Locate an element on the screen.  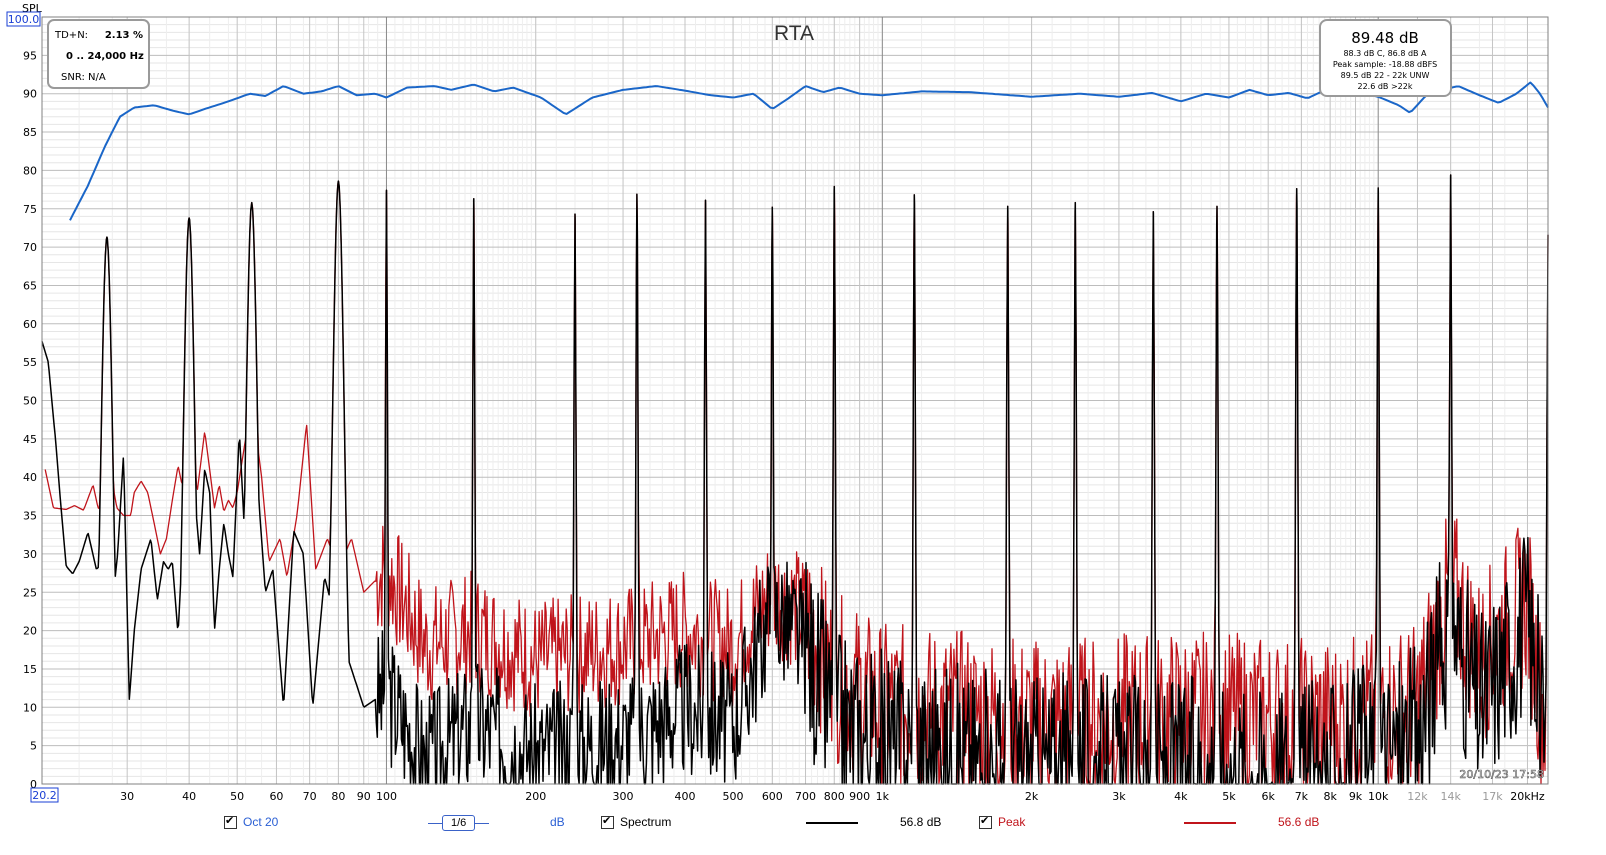
y-tick-label: 40 is located at coordinates (30, 477).